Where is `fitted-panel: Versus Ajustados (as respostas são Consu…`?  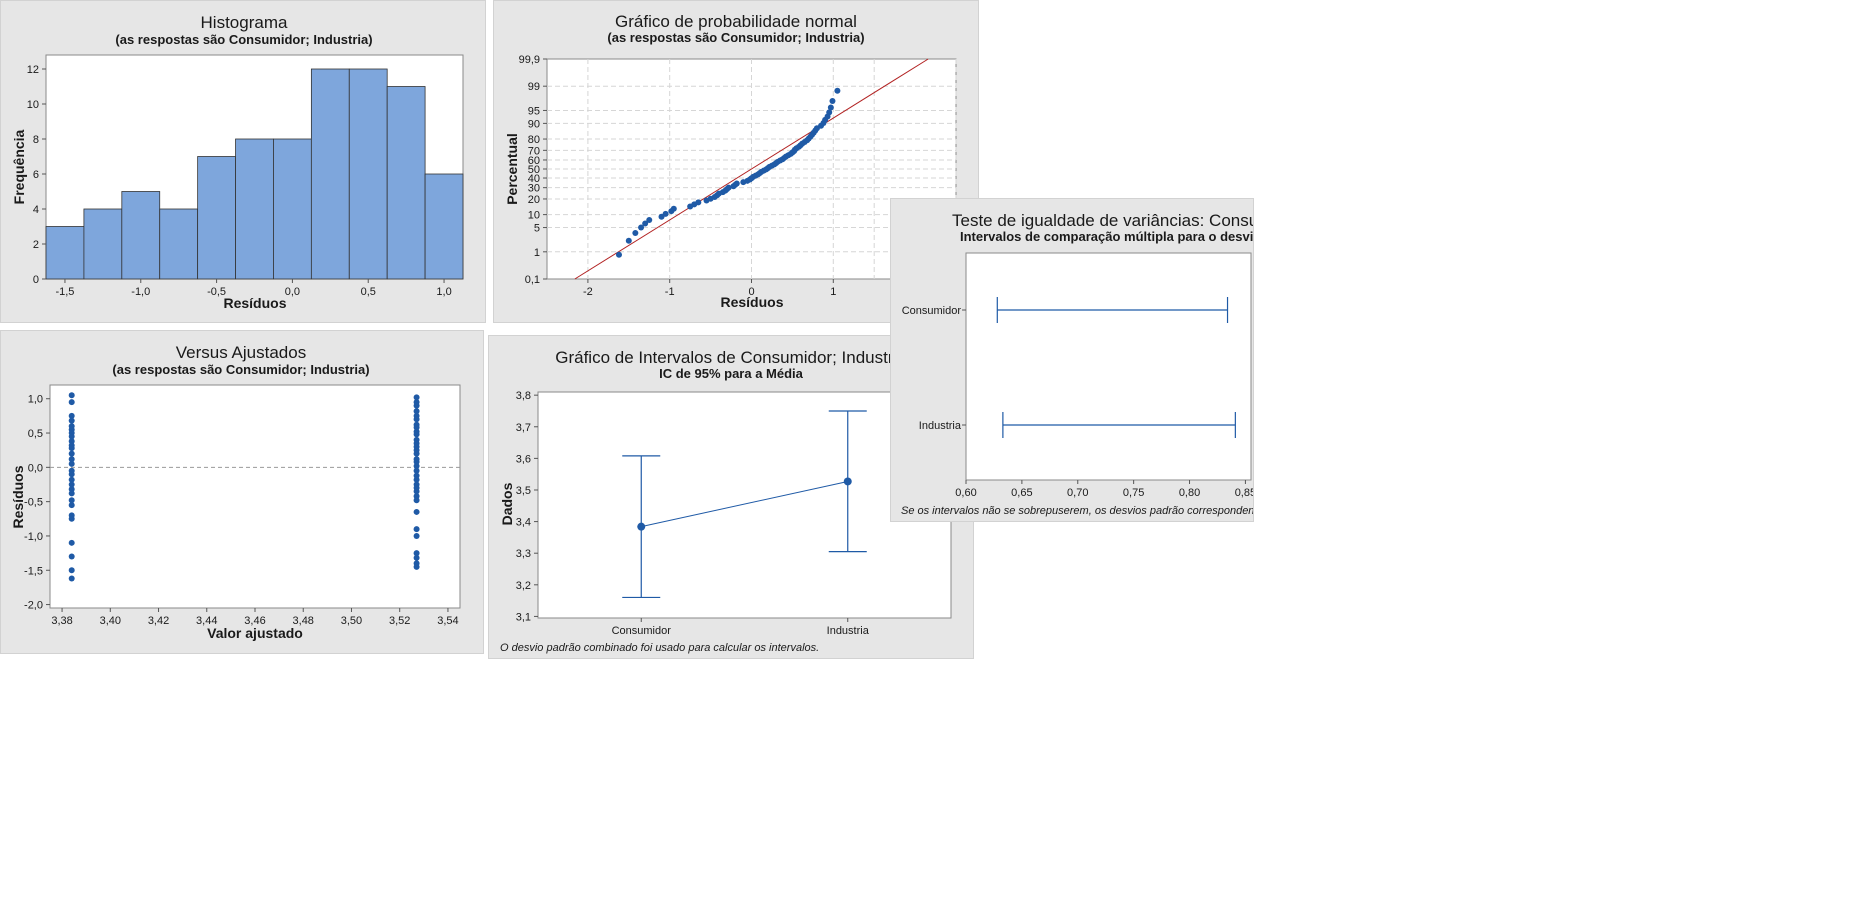 fitted-panel: Versus Ajustados (as respostas são Consu… is located at coordinates (242, 492).